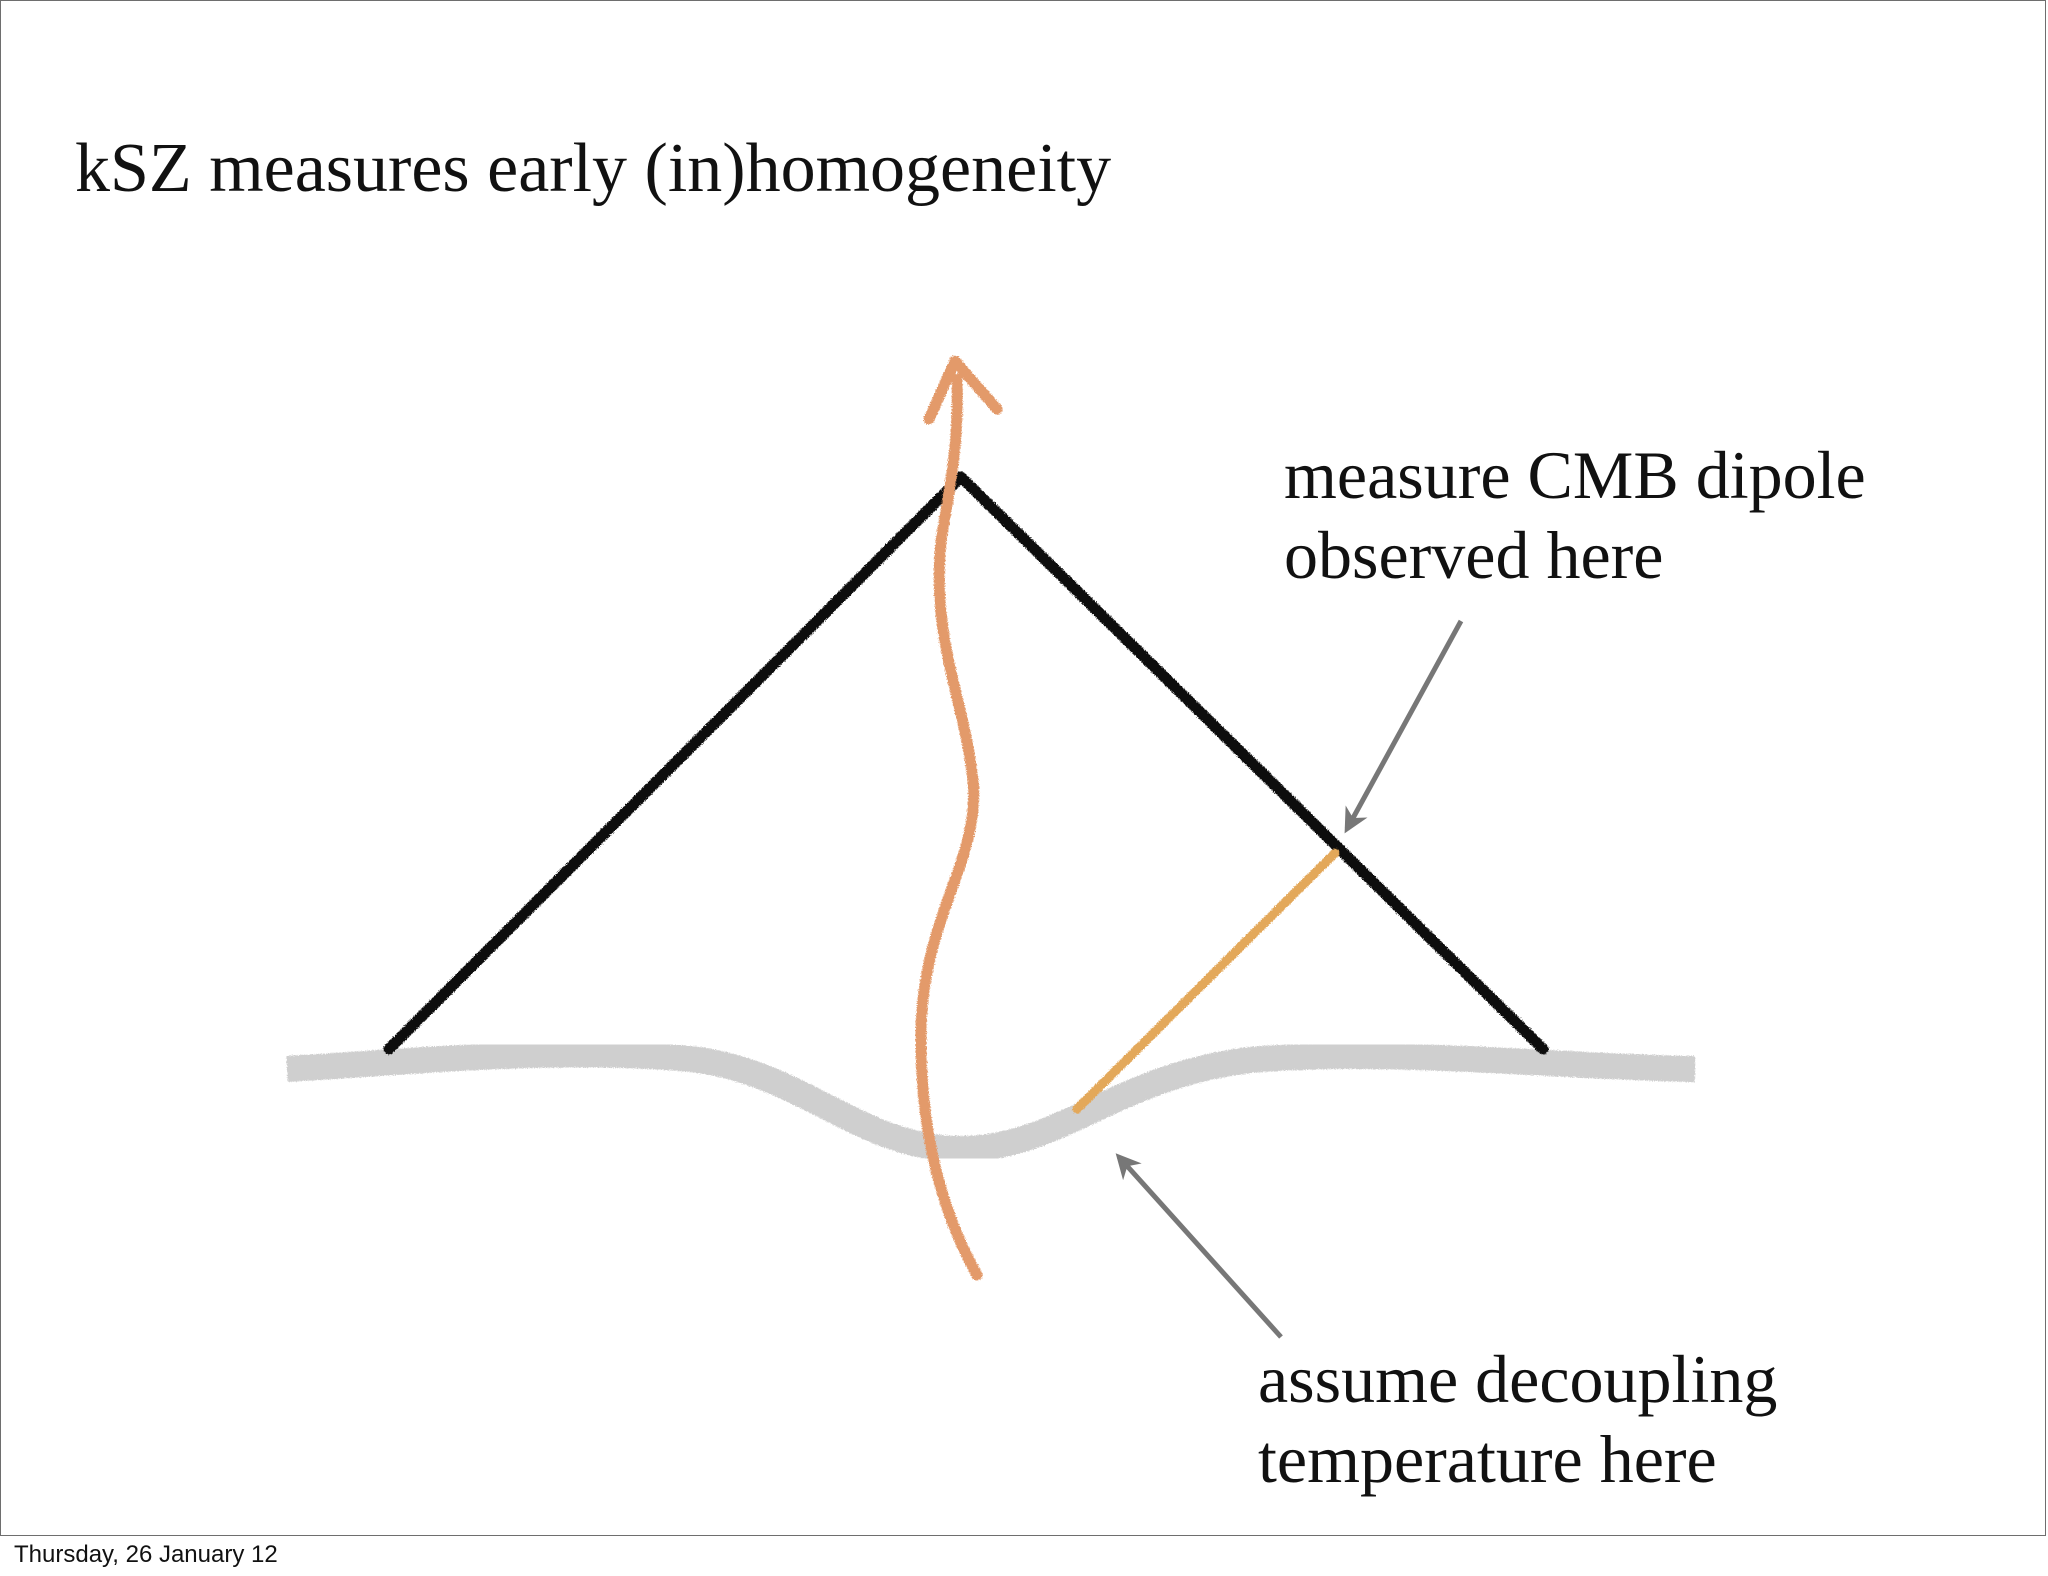 The width and height of the screenshot is (2048, 1576). I want to click on scattered-ray, so click(1206, 981).